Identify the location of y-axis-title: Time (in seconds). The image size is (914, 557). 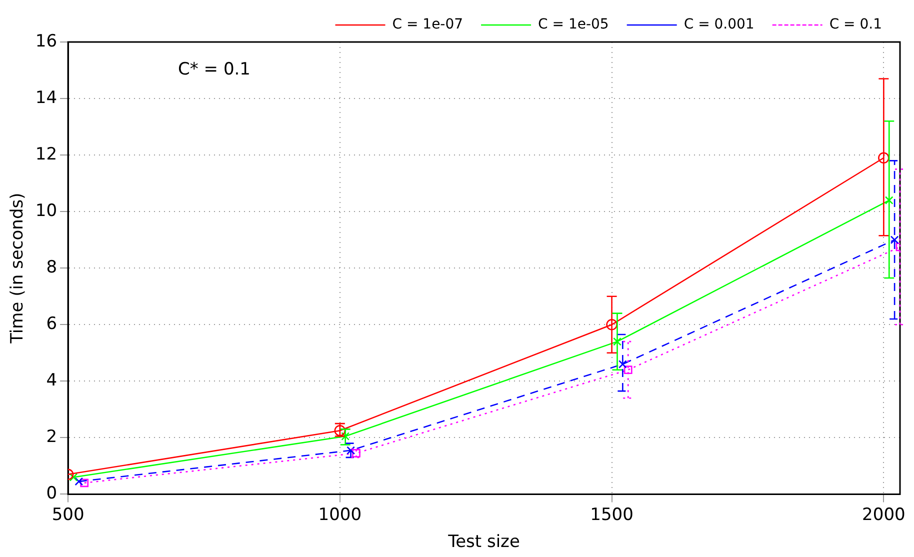
(18, 268).